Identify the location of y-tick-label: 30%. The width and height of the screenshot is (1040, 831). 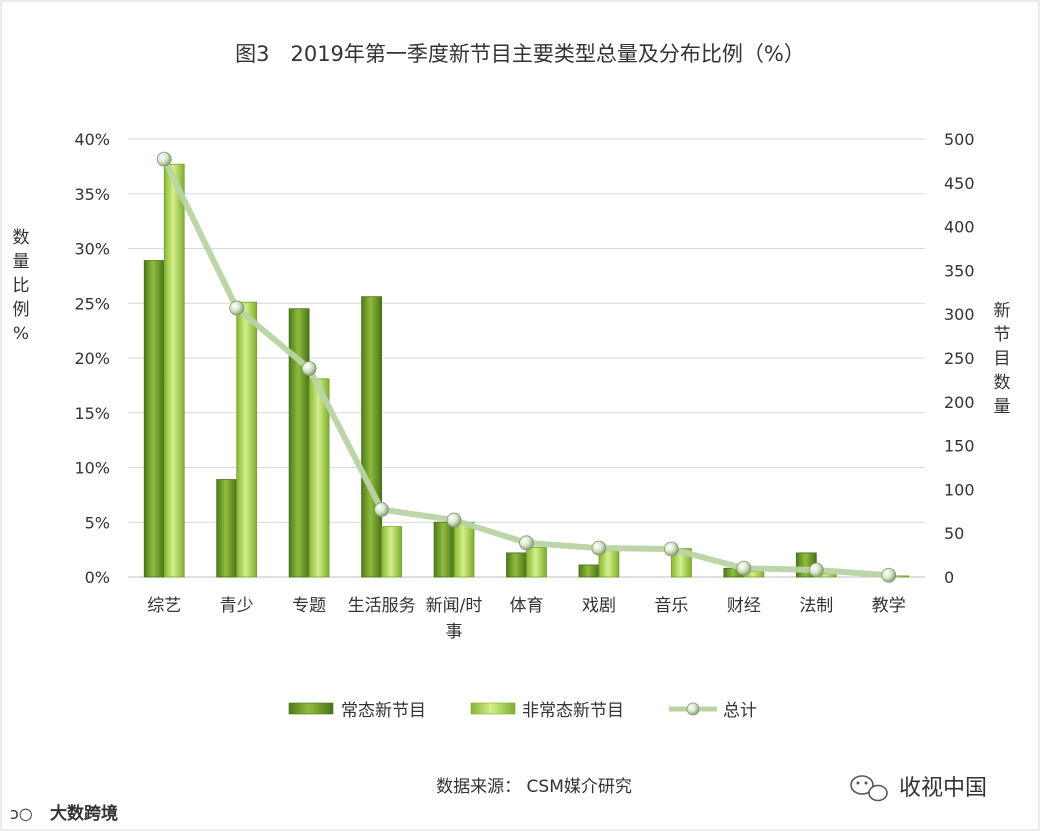
(92, 249).